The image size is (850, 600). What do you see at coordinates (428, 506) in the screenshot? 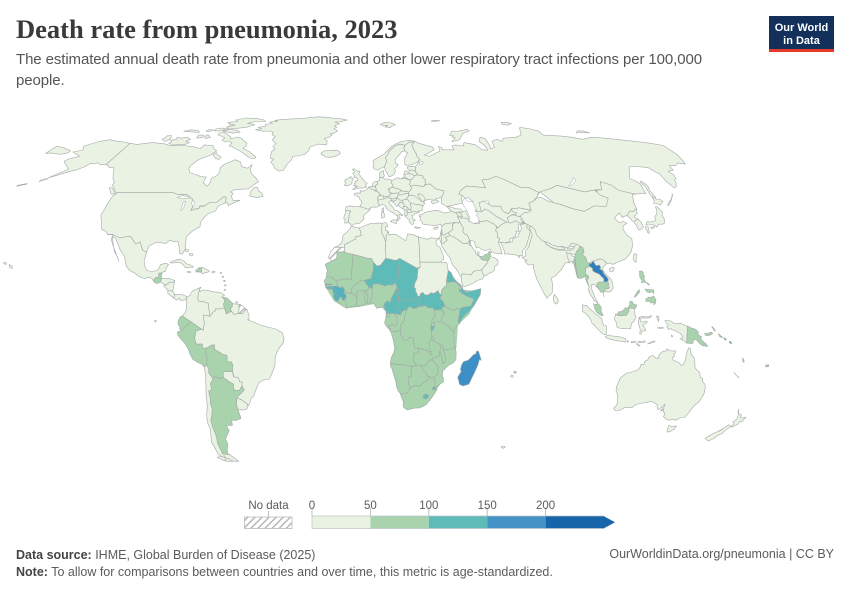
I see `svg-text: 100` at bounding box center [428, 506].